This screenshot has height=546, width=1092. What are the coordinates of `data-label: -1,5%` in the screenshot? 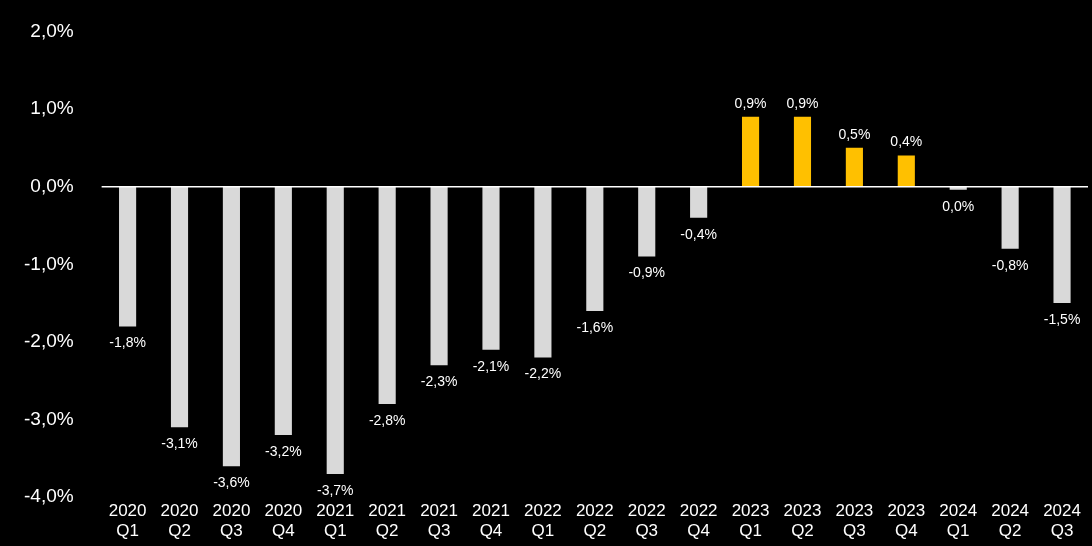 It's located at (1062, 318).